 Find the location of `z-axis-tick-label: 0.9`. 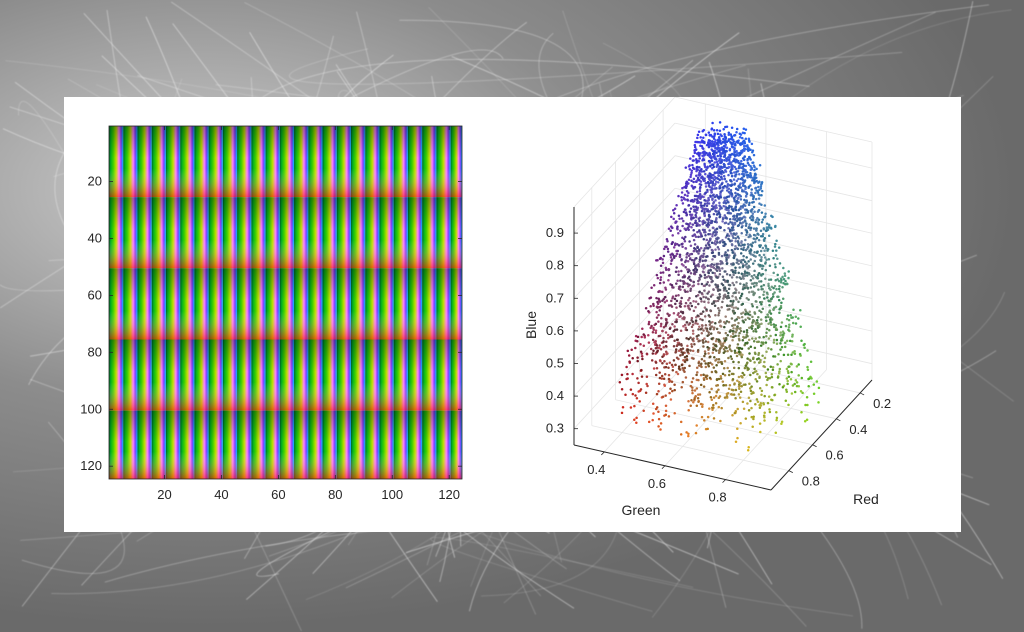

z-axis-tick-label: 0.9 is located at coordinates (555, 232).